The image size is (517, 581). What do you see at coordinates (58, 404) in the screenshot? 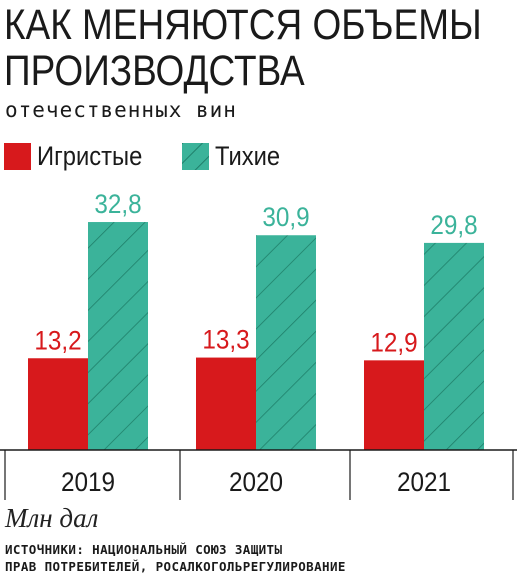
I see `bar-sparkling-2019` at bounding box center [58, 404].